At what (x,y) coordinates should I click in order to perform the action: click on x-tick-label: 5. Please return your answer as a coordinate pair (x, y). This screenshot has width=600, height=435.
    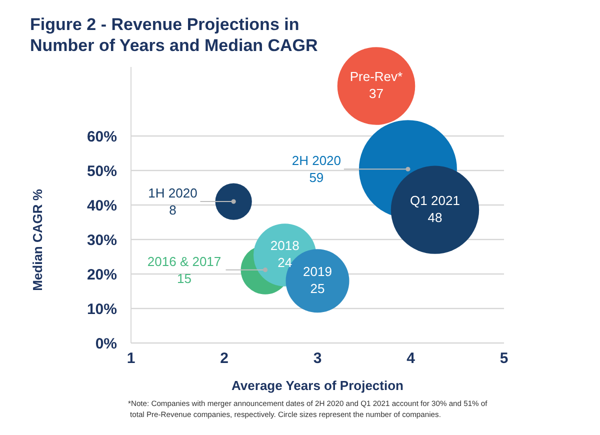
    Looking at the image, I should click on (504, 358).